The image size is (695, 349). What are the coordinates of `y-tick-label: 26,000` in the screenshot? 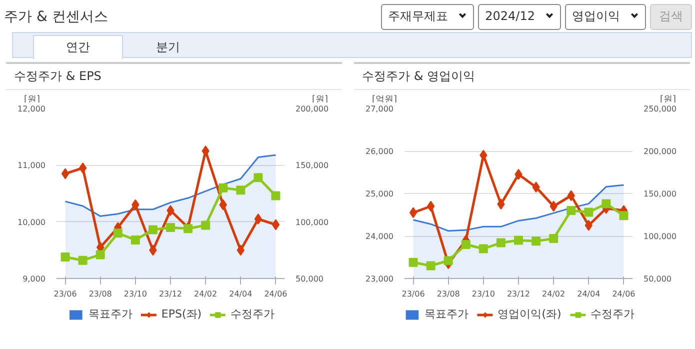 It's located at (380, 151).